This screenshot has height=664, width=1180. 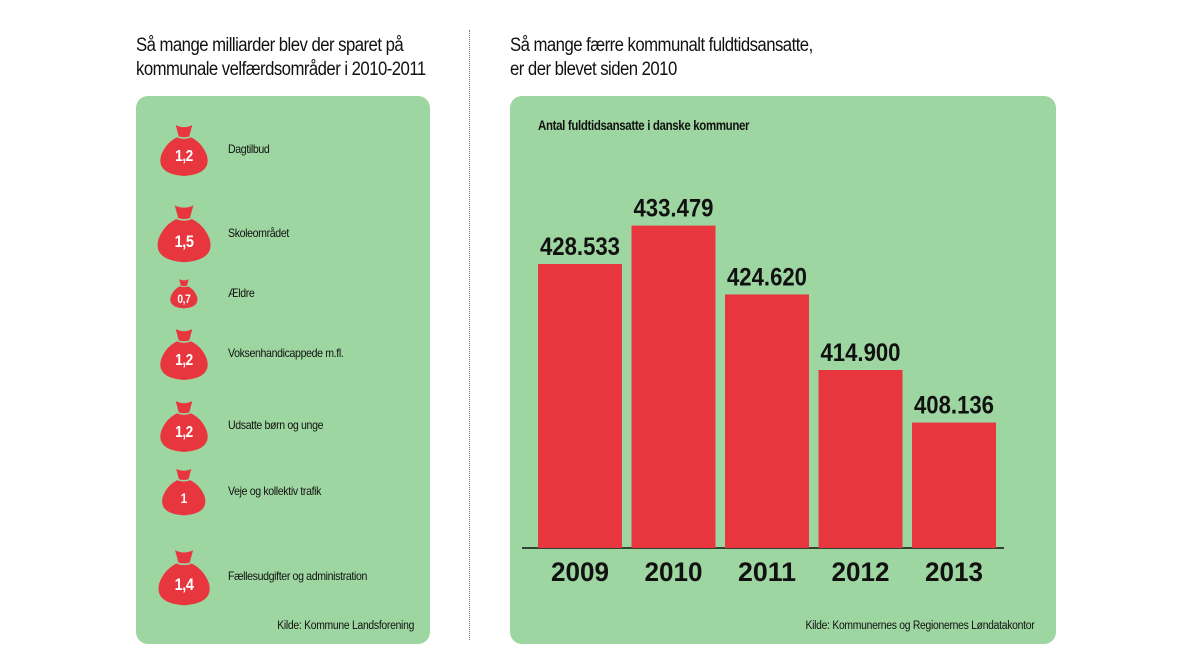 I want to click on bag-value: 1,4, so click(x=184, y=584).